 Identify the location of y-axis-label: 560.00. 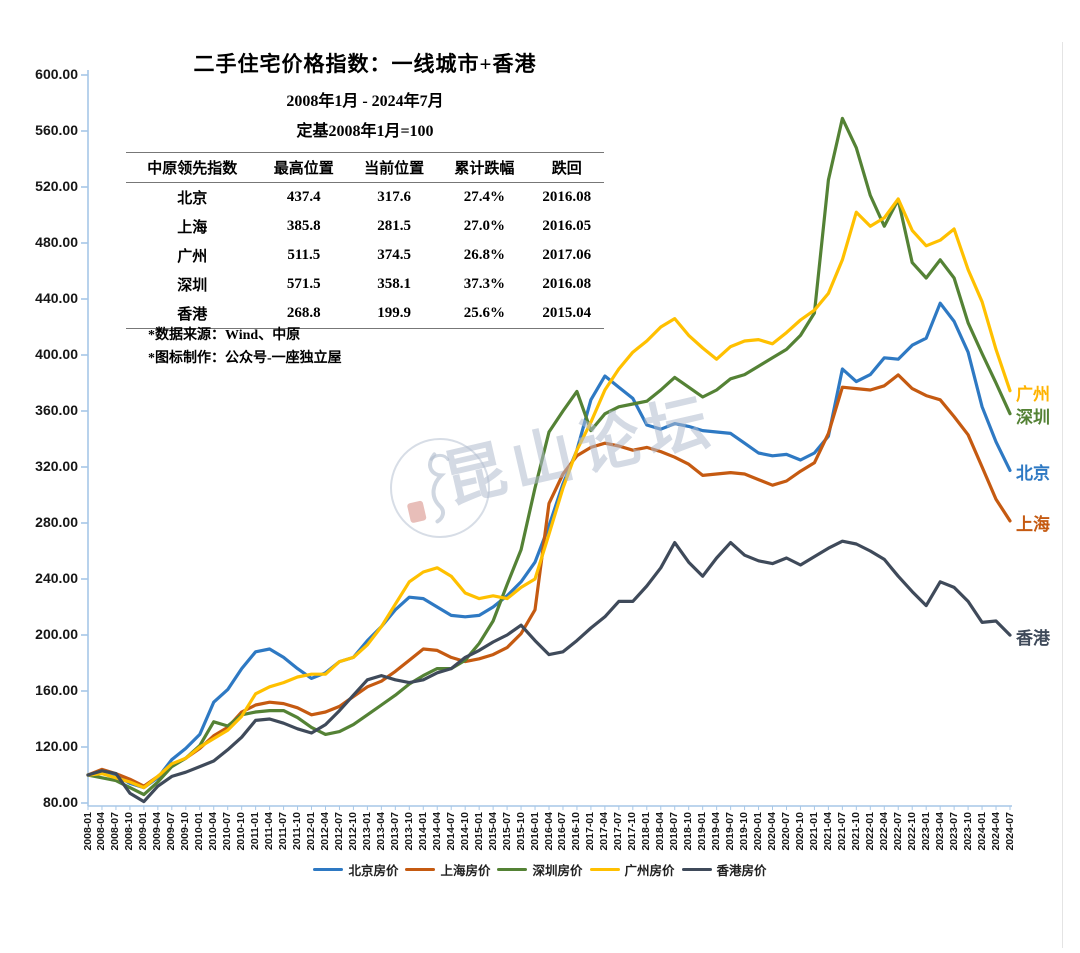
(56, 130).